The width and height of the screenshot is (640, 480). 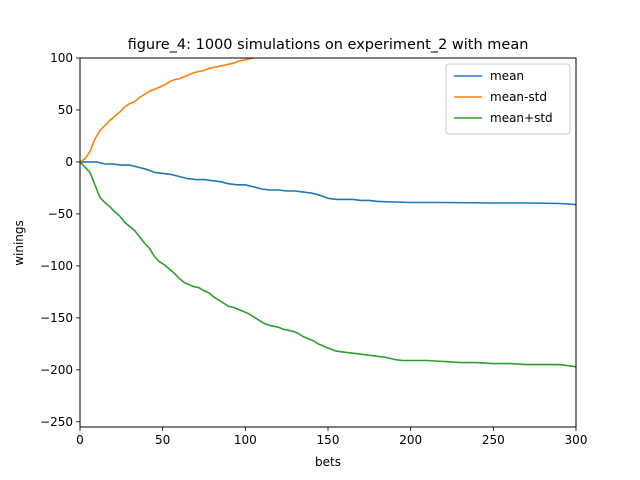 What do you see at coordinates (60, 214) in the screenshot?
I see `y-tick-label: −50` at bounding box center [60, 214].